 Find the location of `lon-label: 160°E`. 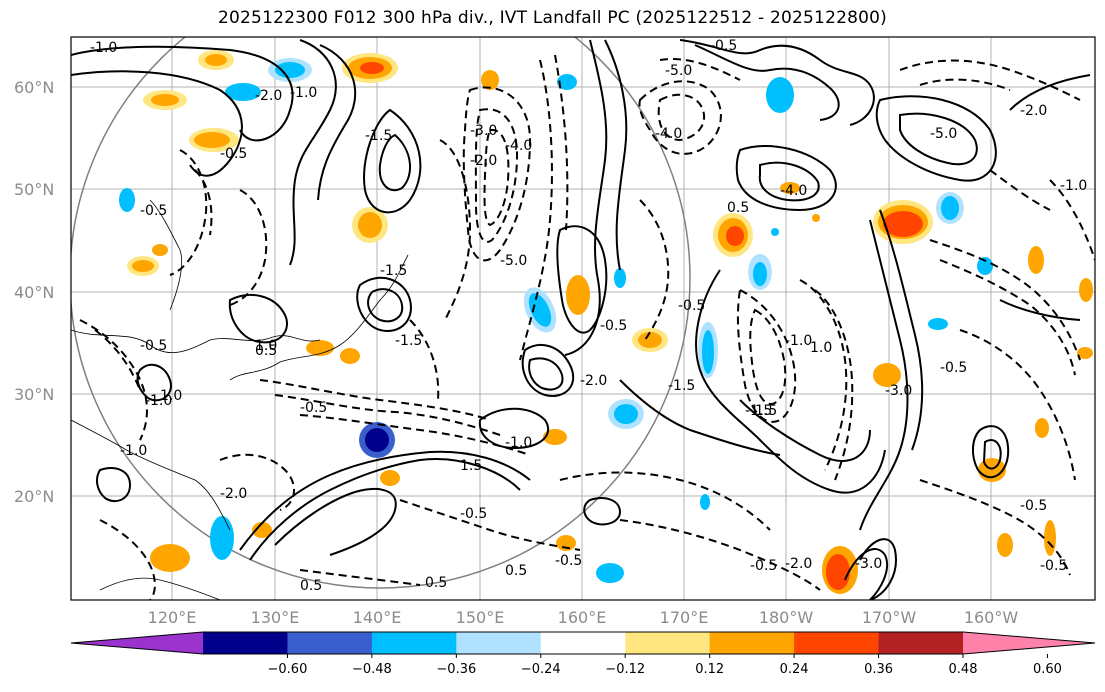

lon-label: 160°E is located at coordinates (582, 617).